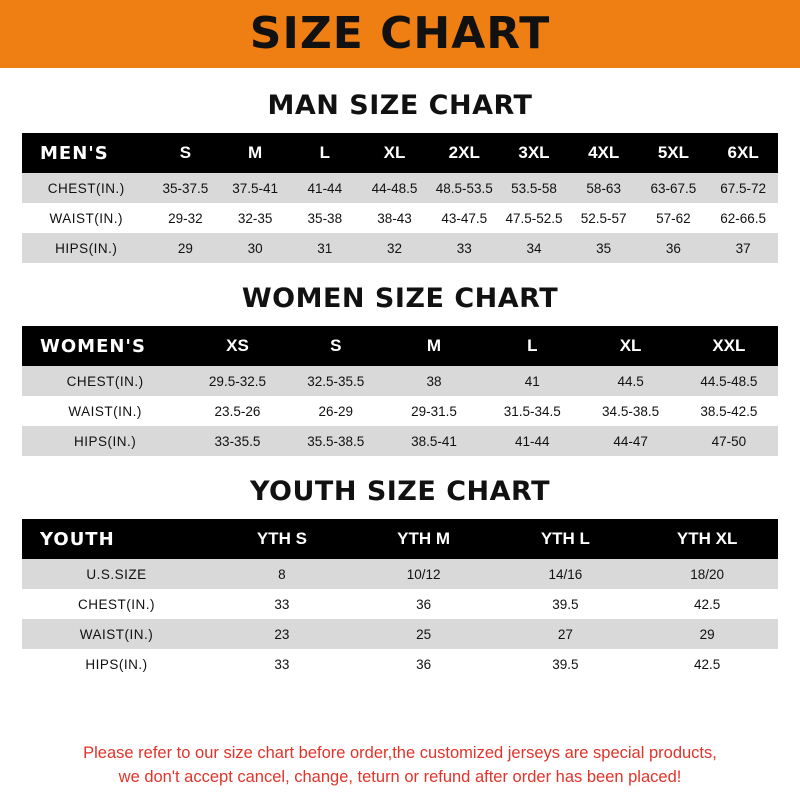 Image resolution: width=800 pixels, height=800 pixels. Describe the element at coordinates (707, 574) in the screenshot. I see `youth-row0-cell3: 18/20` at that location.